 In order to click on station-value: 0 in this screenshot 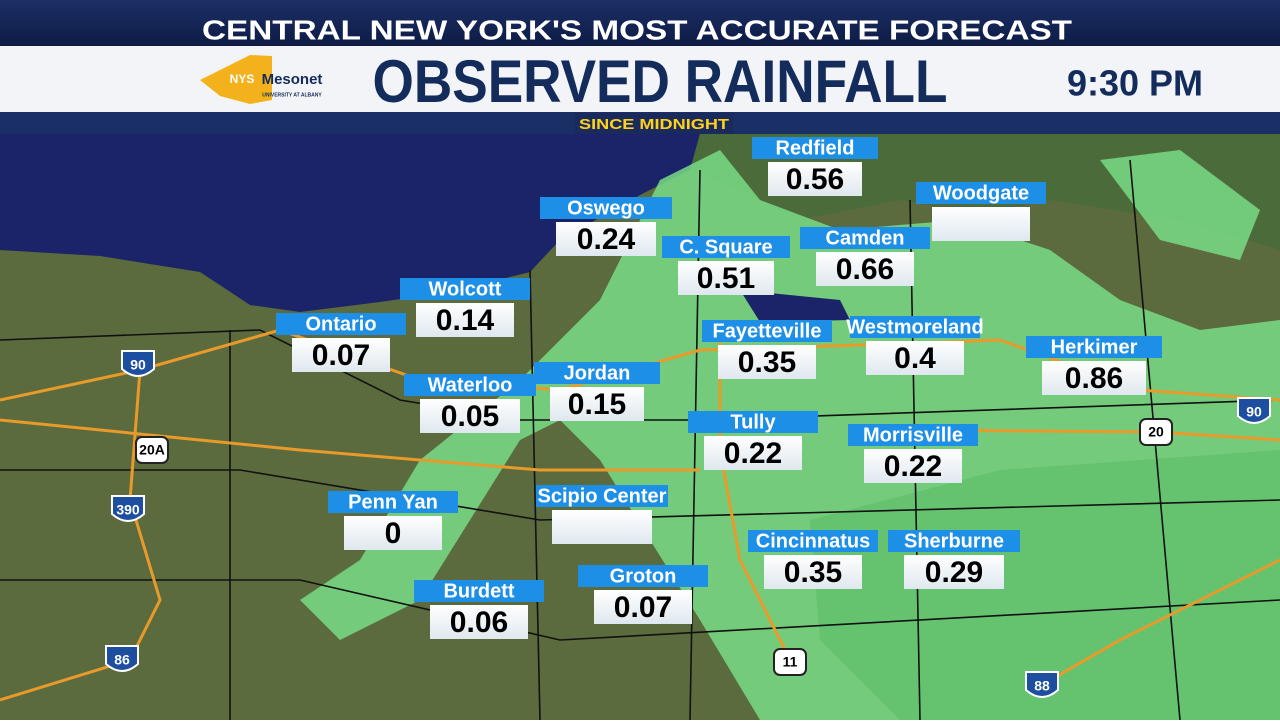, I will do `click(393, 533)`.